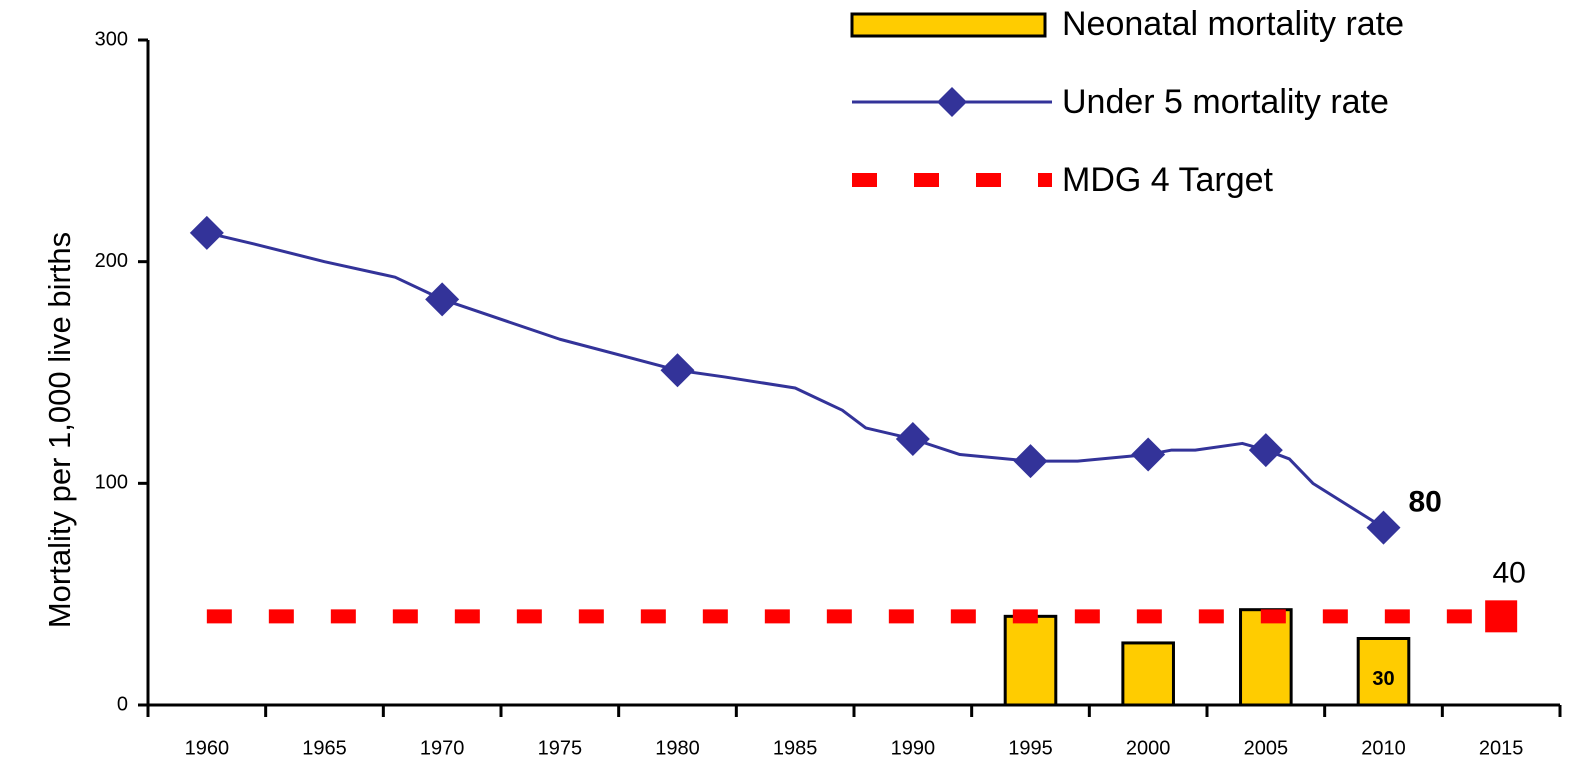 This screenshot has width=1573, height=779. I want to click on target-value-label: 40, so click(1508, 572).